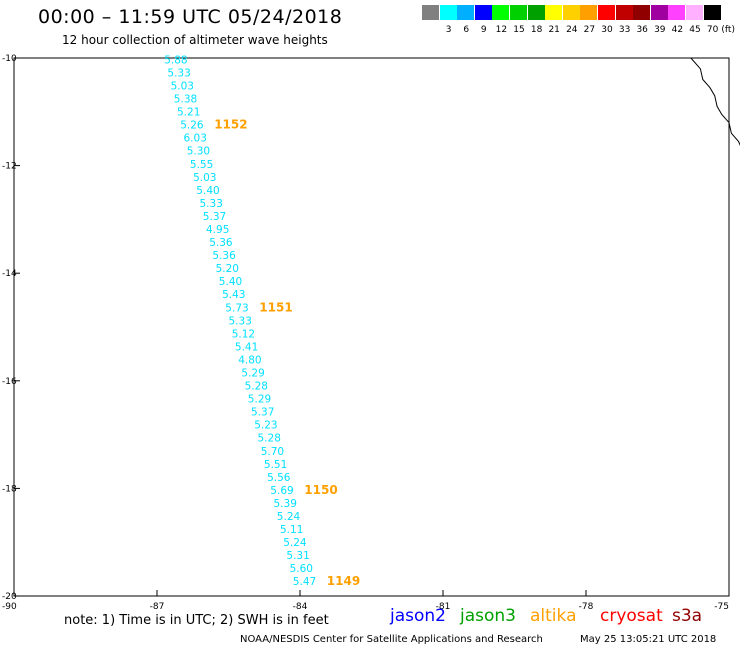 The image size is (740, 650). I want to click on legend-label: 18, so click(536, 30).